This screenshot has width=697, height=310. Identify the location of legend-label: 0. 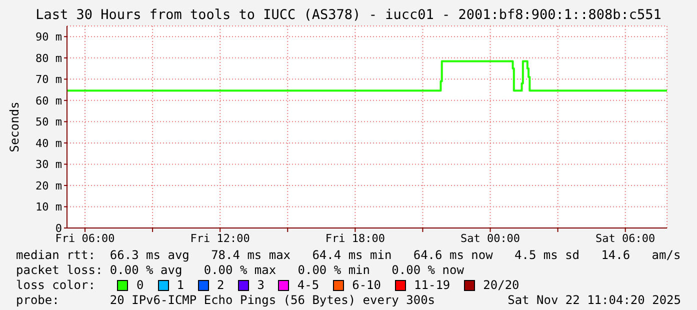
(139, 285).